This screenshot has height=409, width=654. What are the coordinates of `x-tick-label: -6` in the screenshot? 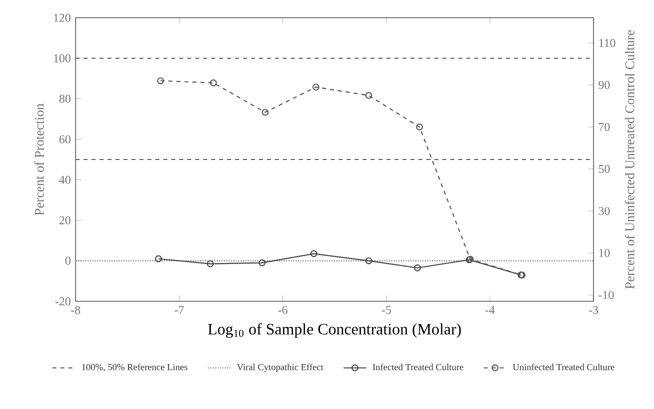 It's located at (283, 310).